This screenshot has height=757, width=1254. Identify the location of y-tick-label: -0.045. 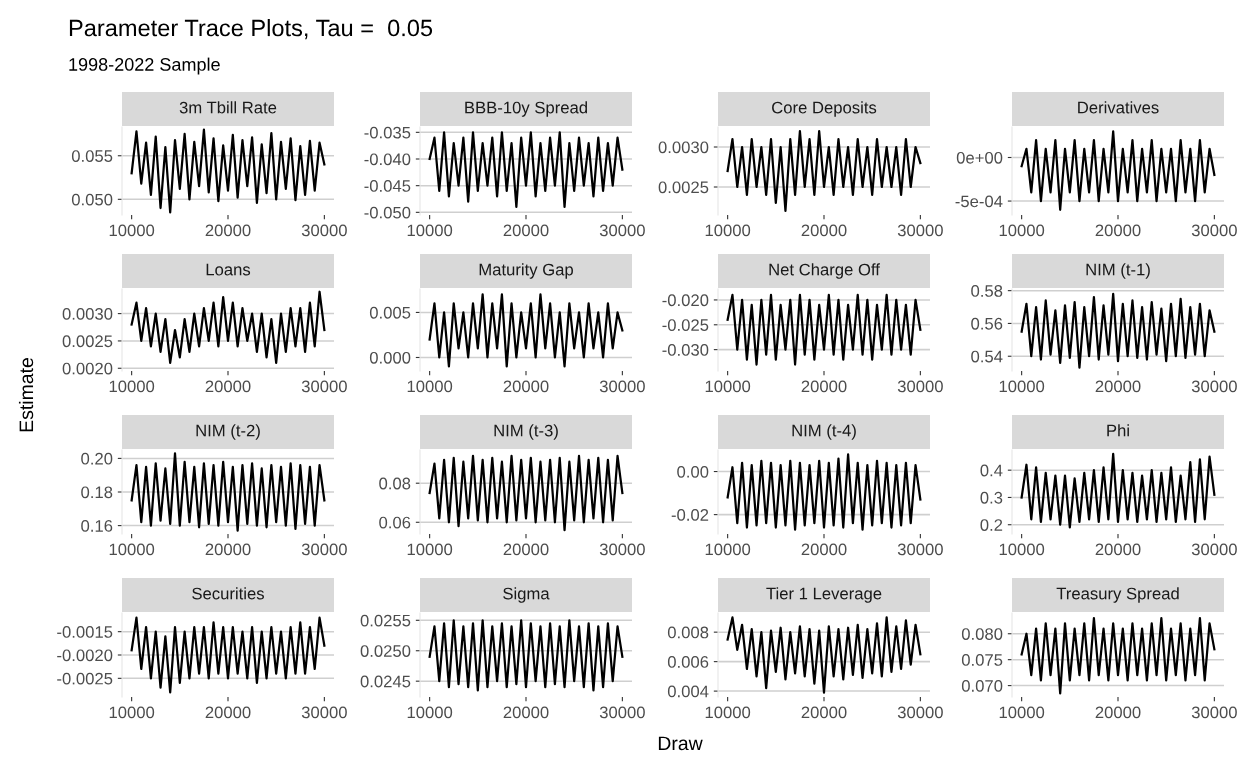
(387, 186).